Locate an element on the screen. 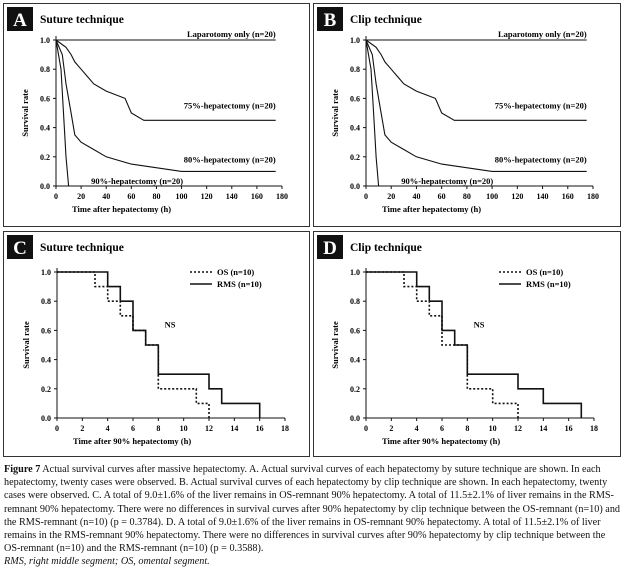  pb-x-tick-label: 120 is located at coordinates (517, 196).